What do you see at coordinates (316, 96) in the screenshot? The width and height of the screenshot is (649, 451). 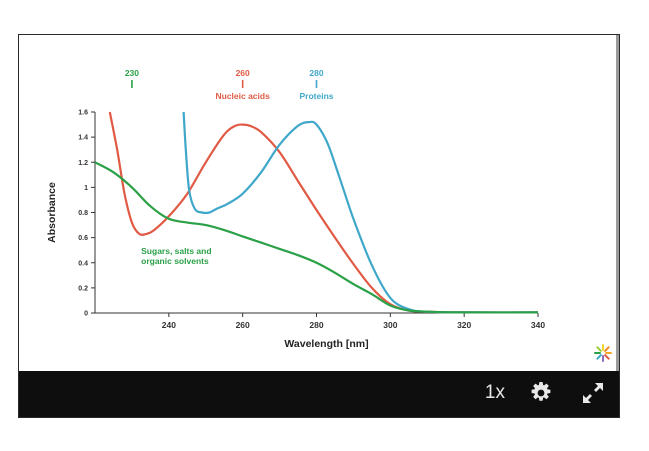 I see `peak-label-proteins: Proteins` at bounding box center [316, 96].